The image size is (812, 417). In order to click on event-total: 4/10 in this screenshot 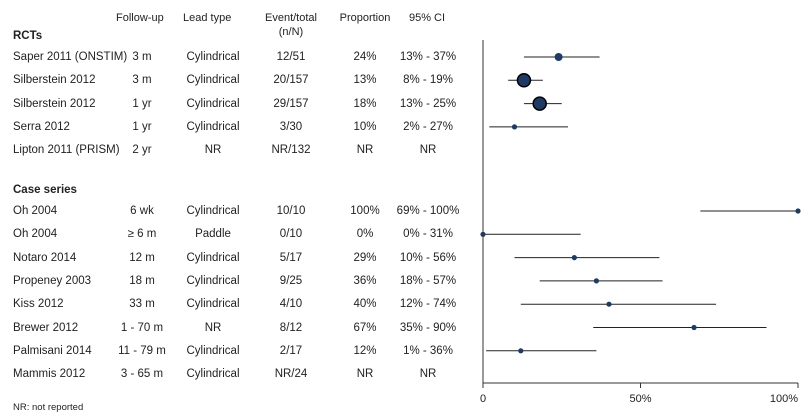, I will do `click(291, 304)`.